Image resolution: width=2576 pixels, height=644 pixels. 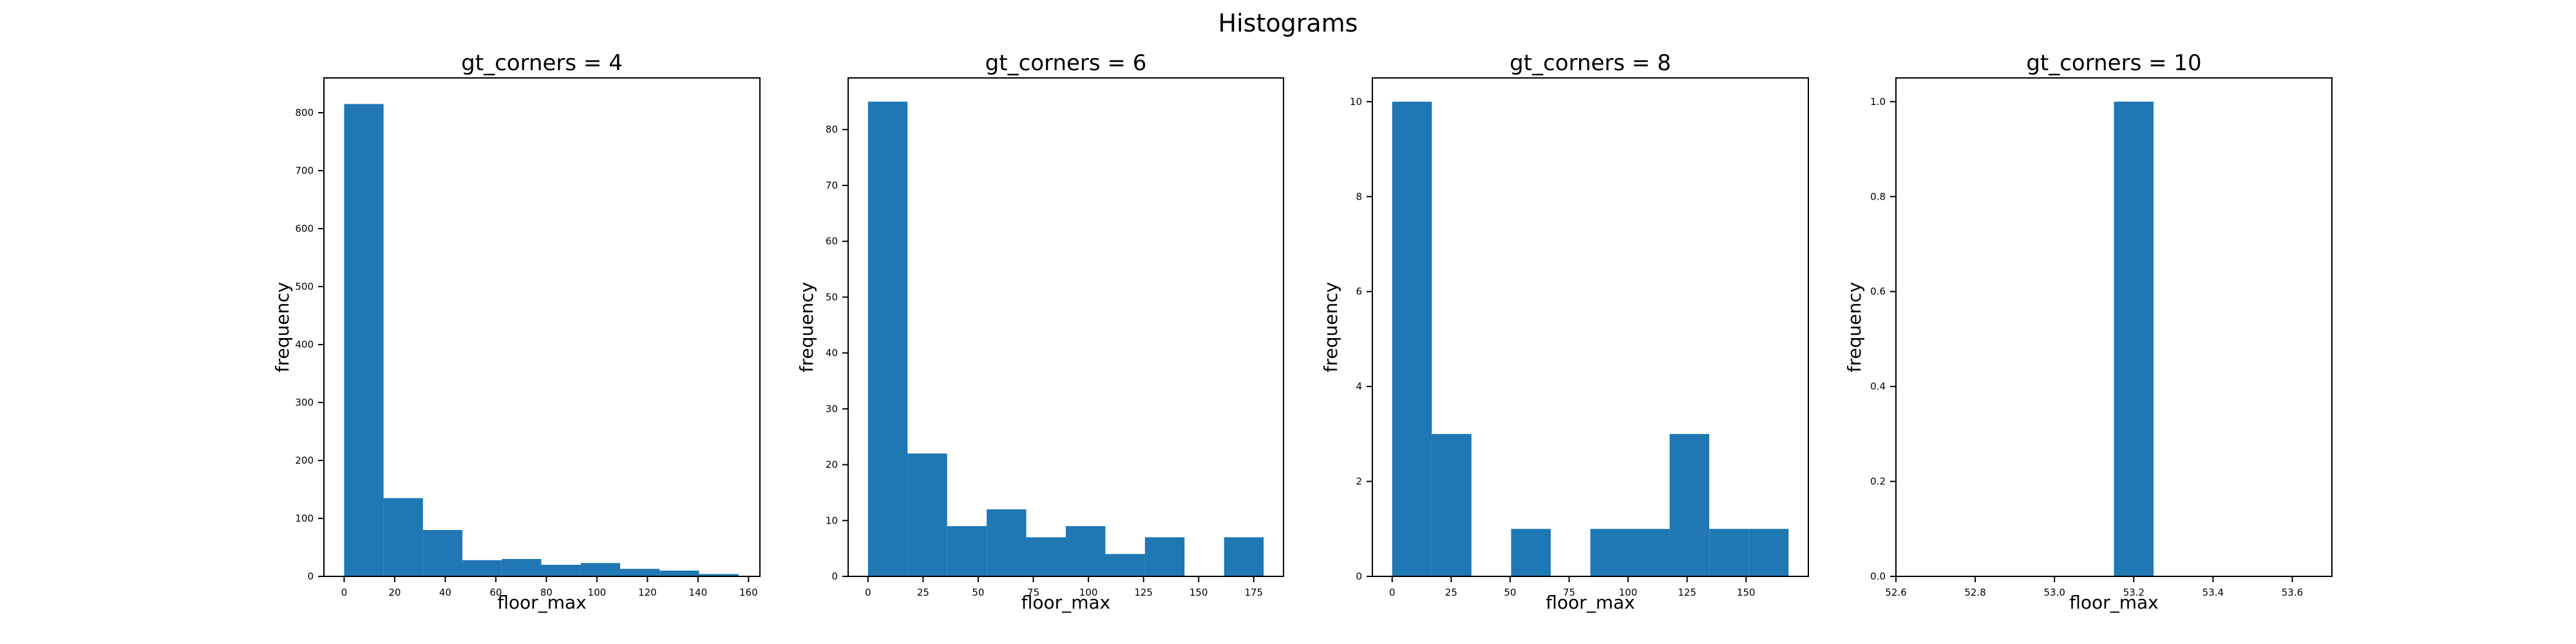 What do you see at coordinates (395, 592) in the screenshot?
I see `x-tick-label: 20` at bounding box center [395, 592].